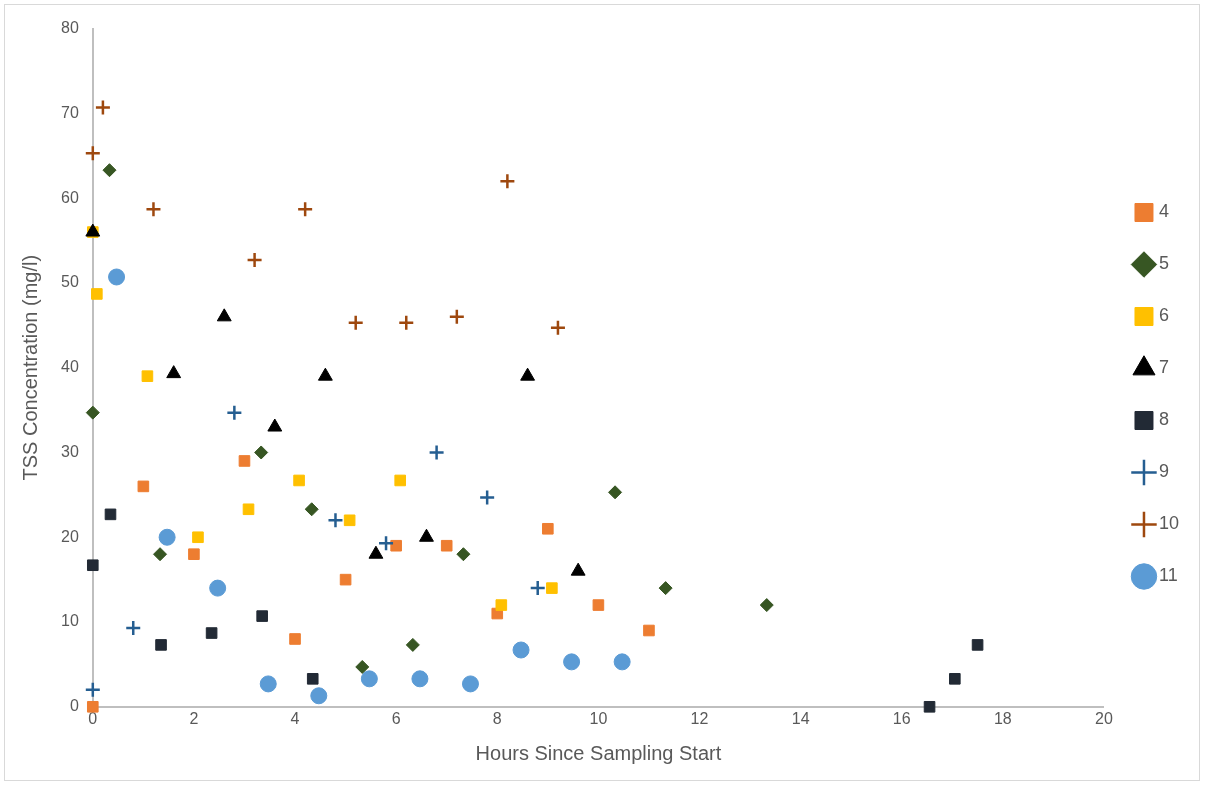 This screenshot has height=787, width=1206. What do you see at coordinates (396, 718) in the screenshot?
I see `x-tick-label: 6` at bounding box center [396, 718].